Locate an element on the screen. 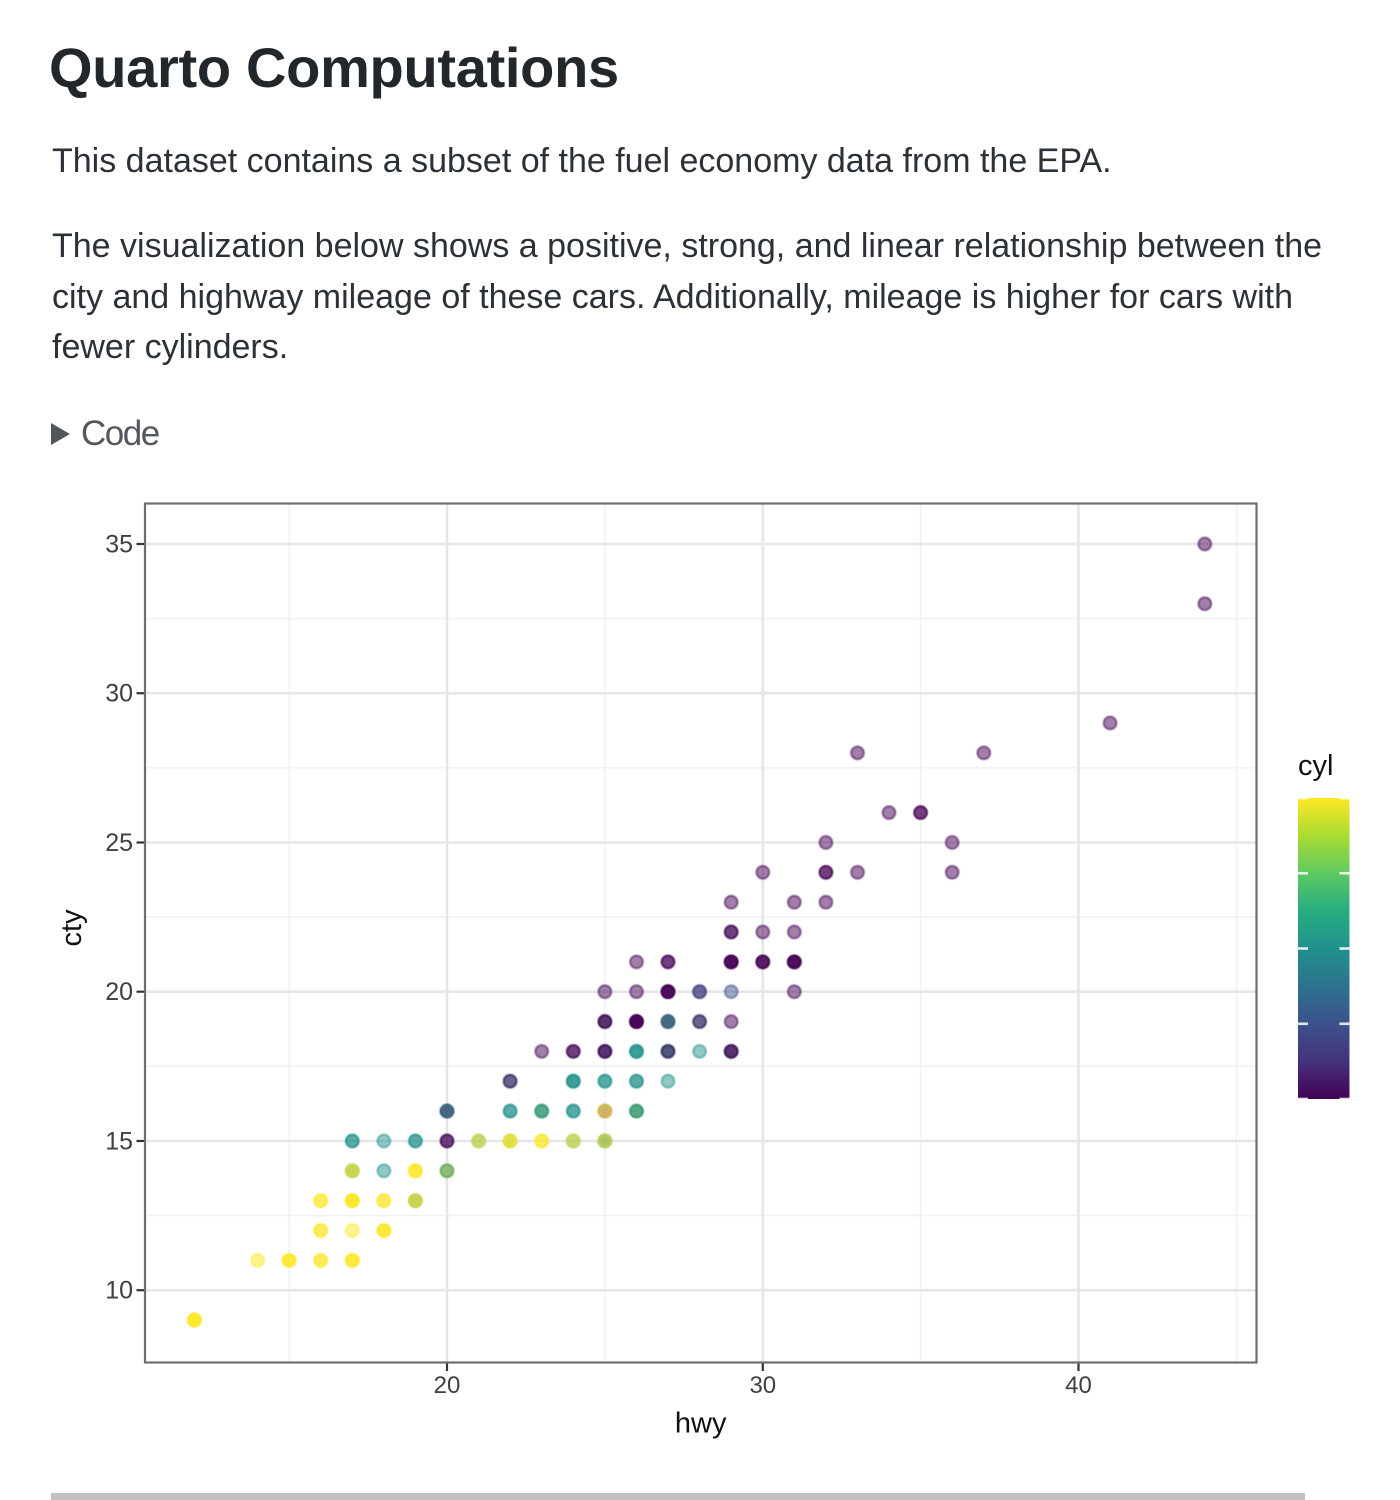 The width and height of the screenshot is (1400, 1500). svg-text: cyl is located at coordinates (1315, 766).